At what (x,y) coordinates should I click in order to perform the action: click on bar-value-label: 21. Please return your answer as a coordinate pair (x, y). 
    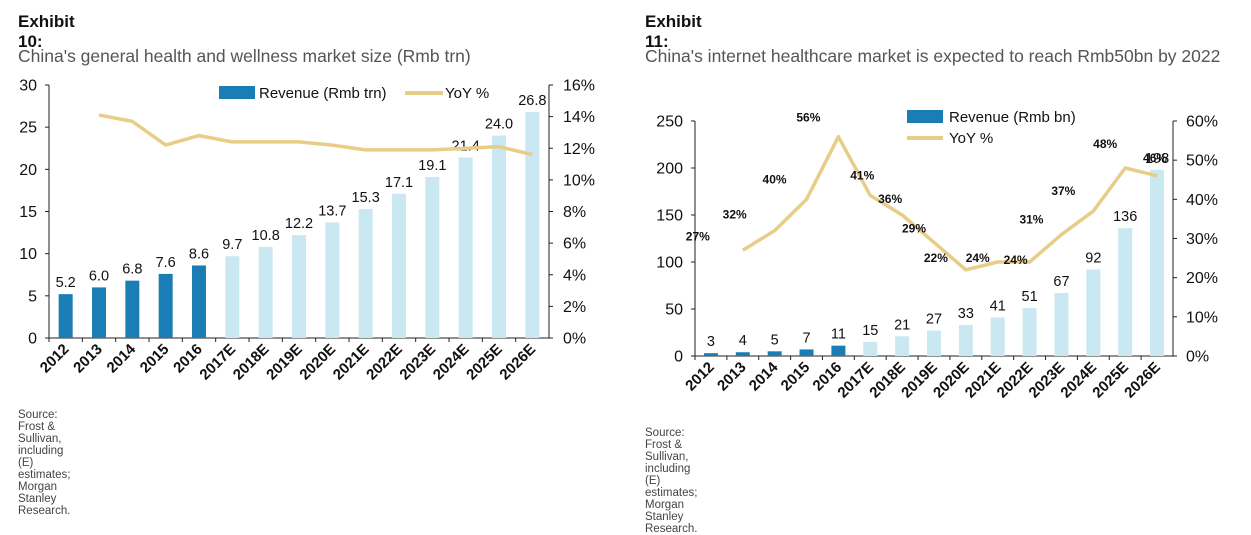
    Looking at the image, I should click on (902, 325).